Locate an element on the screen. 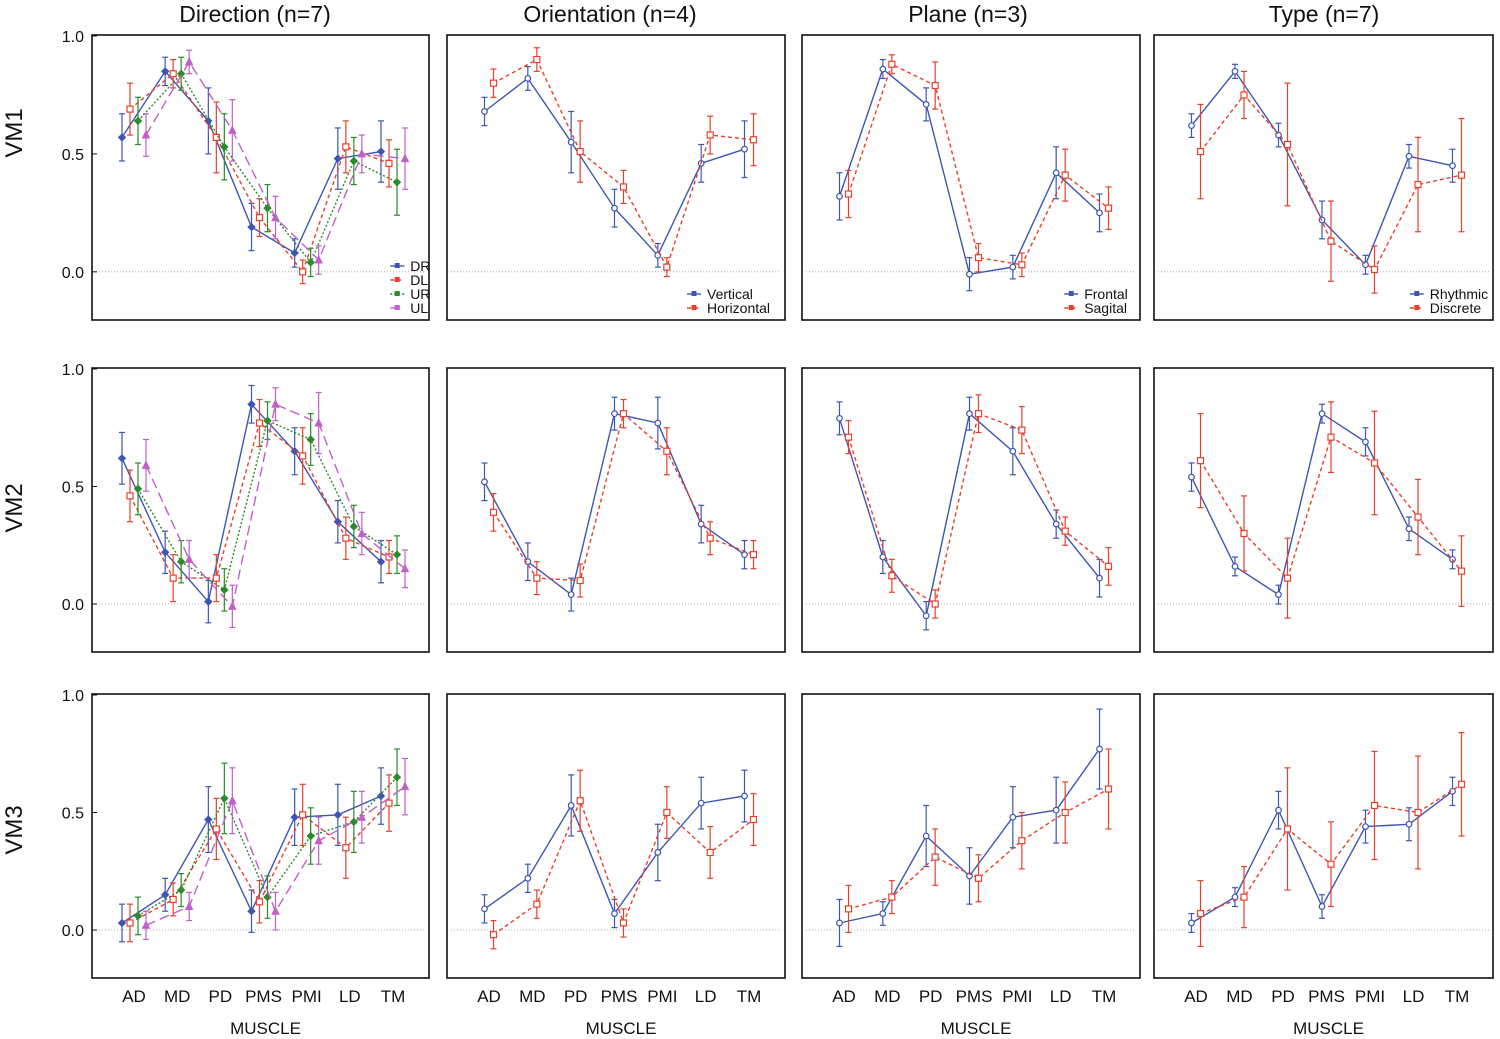 The width and height of the screenshot is (1500, 1039). x-tick-label: MD is located at coordinates (177, 996).